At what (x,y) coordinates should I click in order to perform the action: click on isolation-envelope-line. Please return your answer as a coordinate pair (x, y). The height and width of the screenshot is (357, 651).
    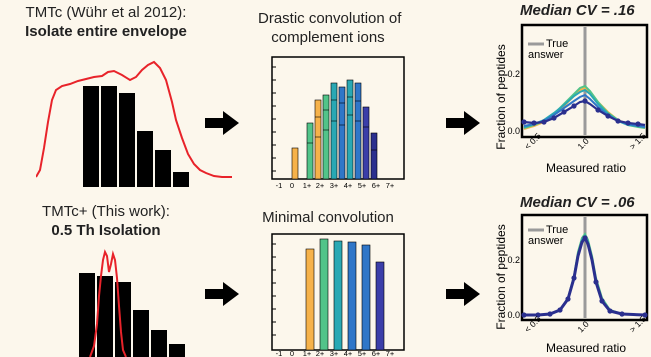
    Looking at the image, I should click on (134, 119).